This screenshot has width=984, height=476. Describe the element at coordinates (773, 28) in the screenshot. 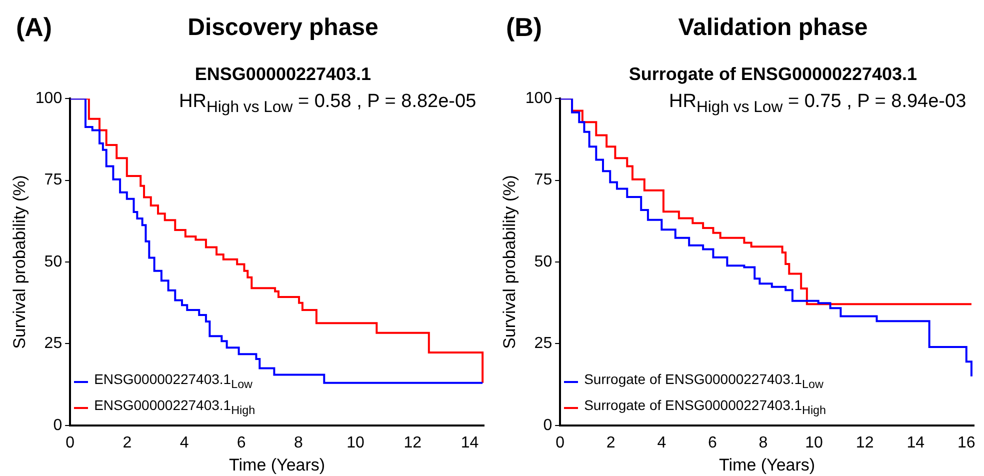

I see `chart-title: Validation phase` at that location.